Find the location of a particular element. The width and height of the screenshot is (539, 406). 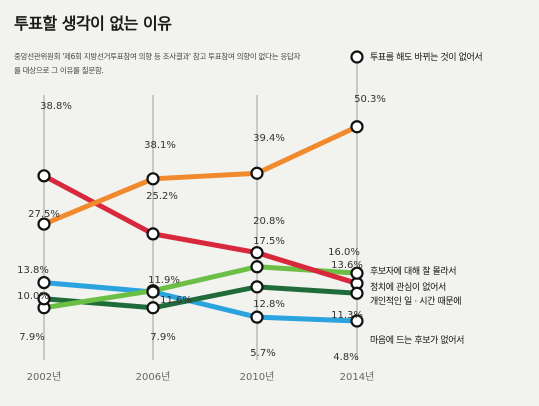

data-label: 25.2% is located at coordinates (162, 196).